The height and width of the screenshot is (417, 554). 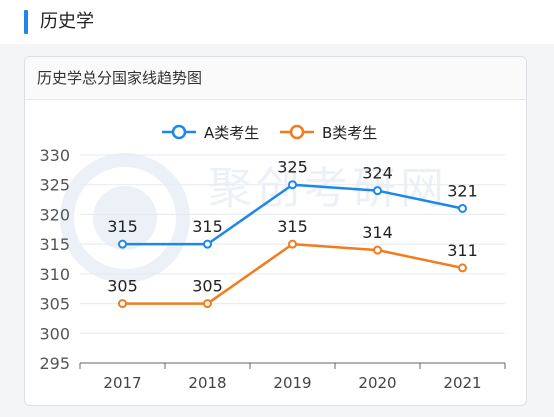 I want to click on data-label: 324, so click(x=377, y=173).